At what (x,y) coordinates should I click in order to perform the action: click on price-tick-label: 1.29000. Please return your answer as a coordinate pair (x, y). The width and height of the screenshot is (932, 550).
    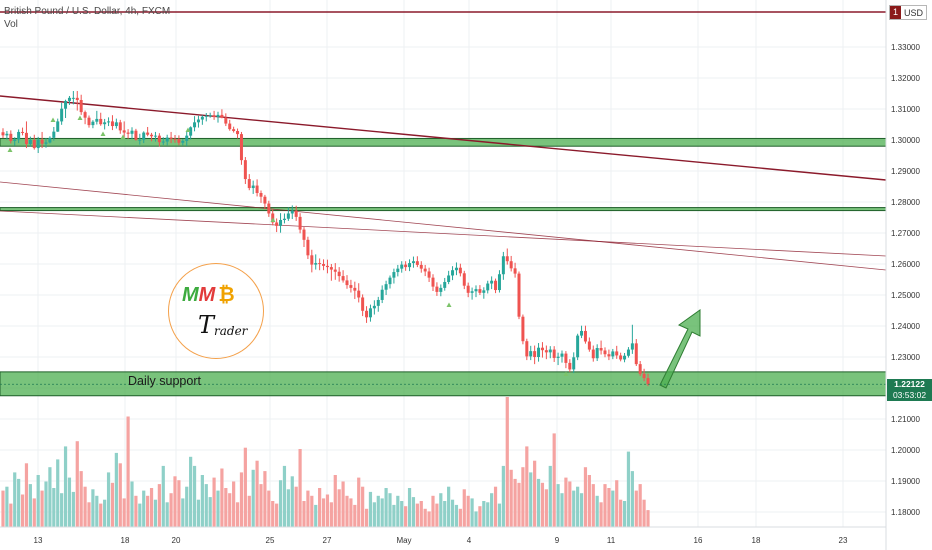
    Looking at the image, I should click on (905, 171).